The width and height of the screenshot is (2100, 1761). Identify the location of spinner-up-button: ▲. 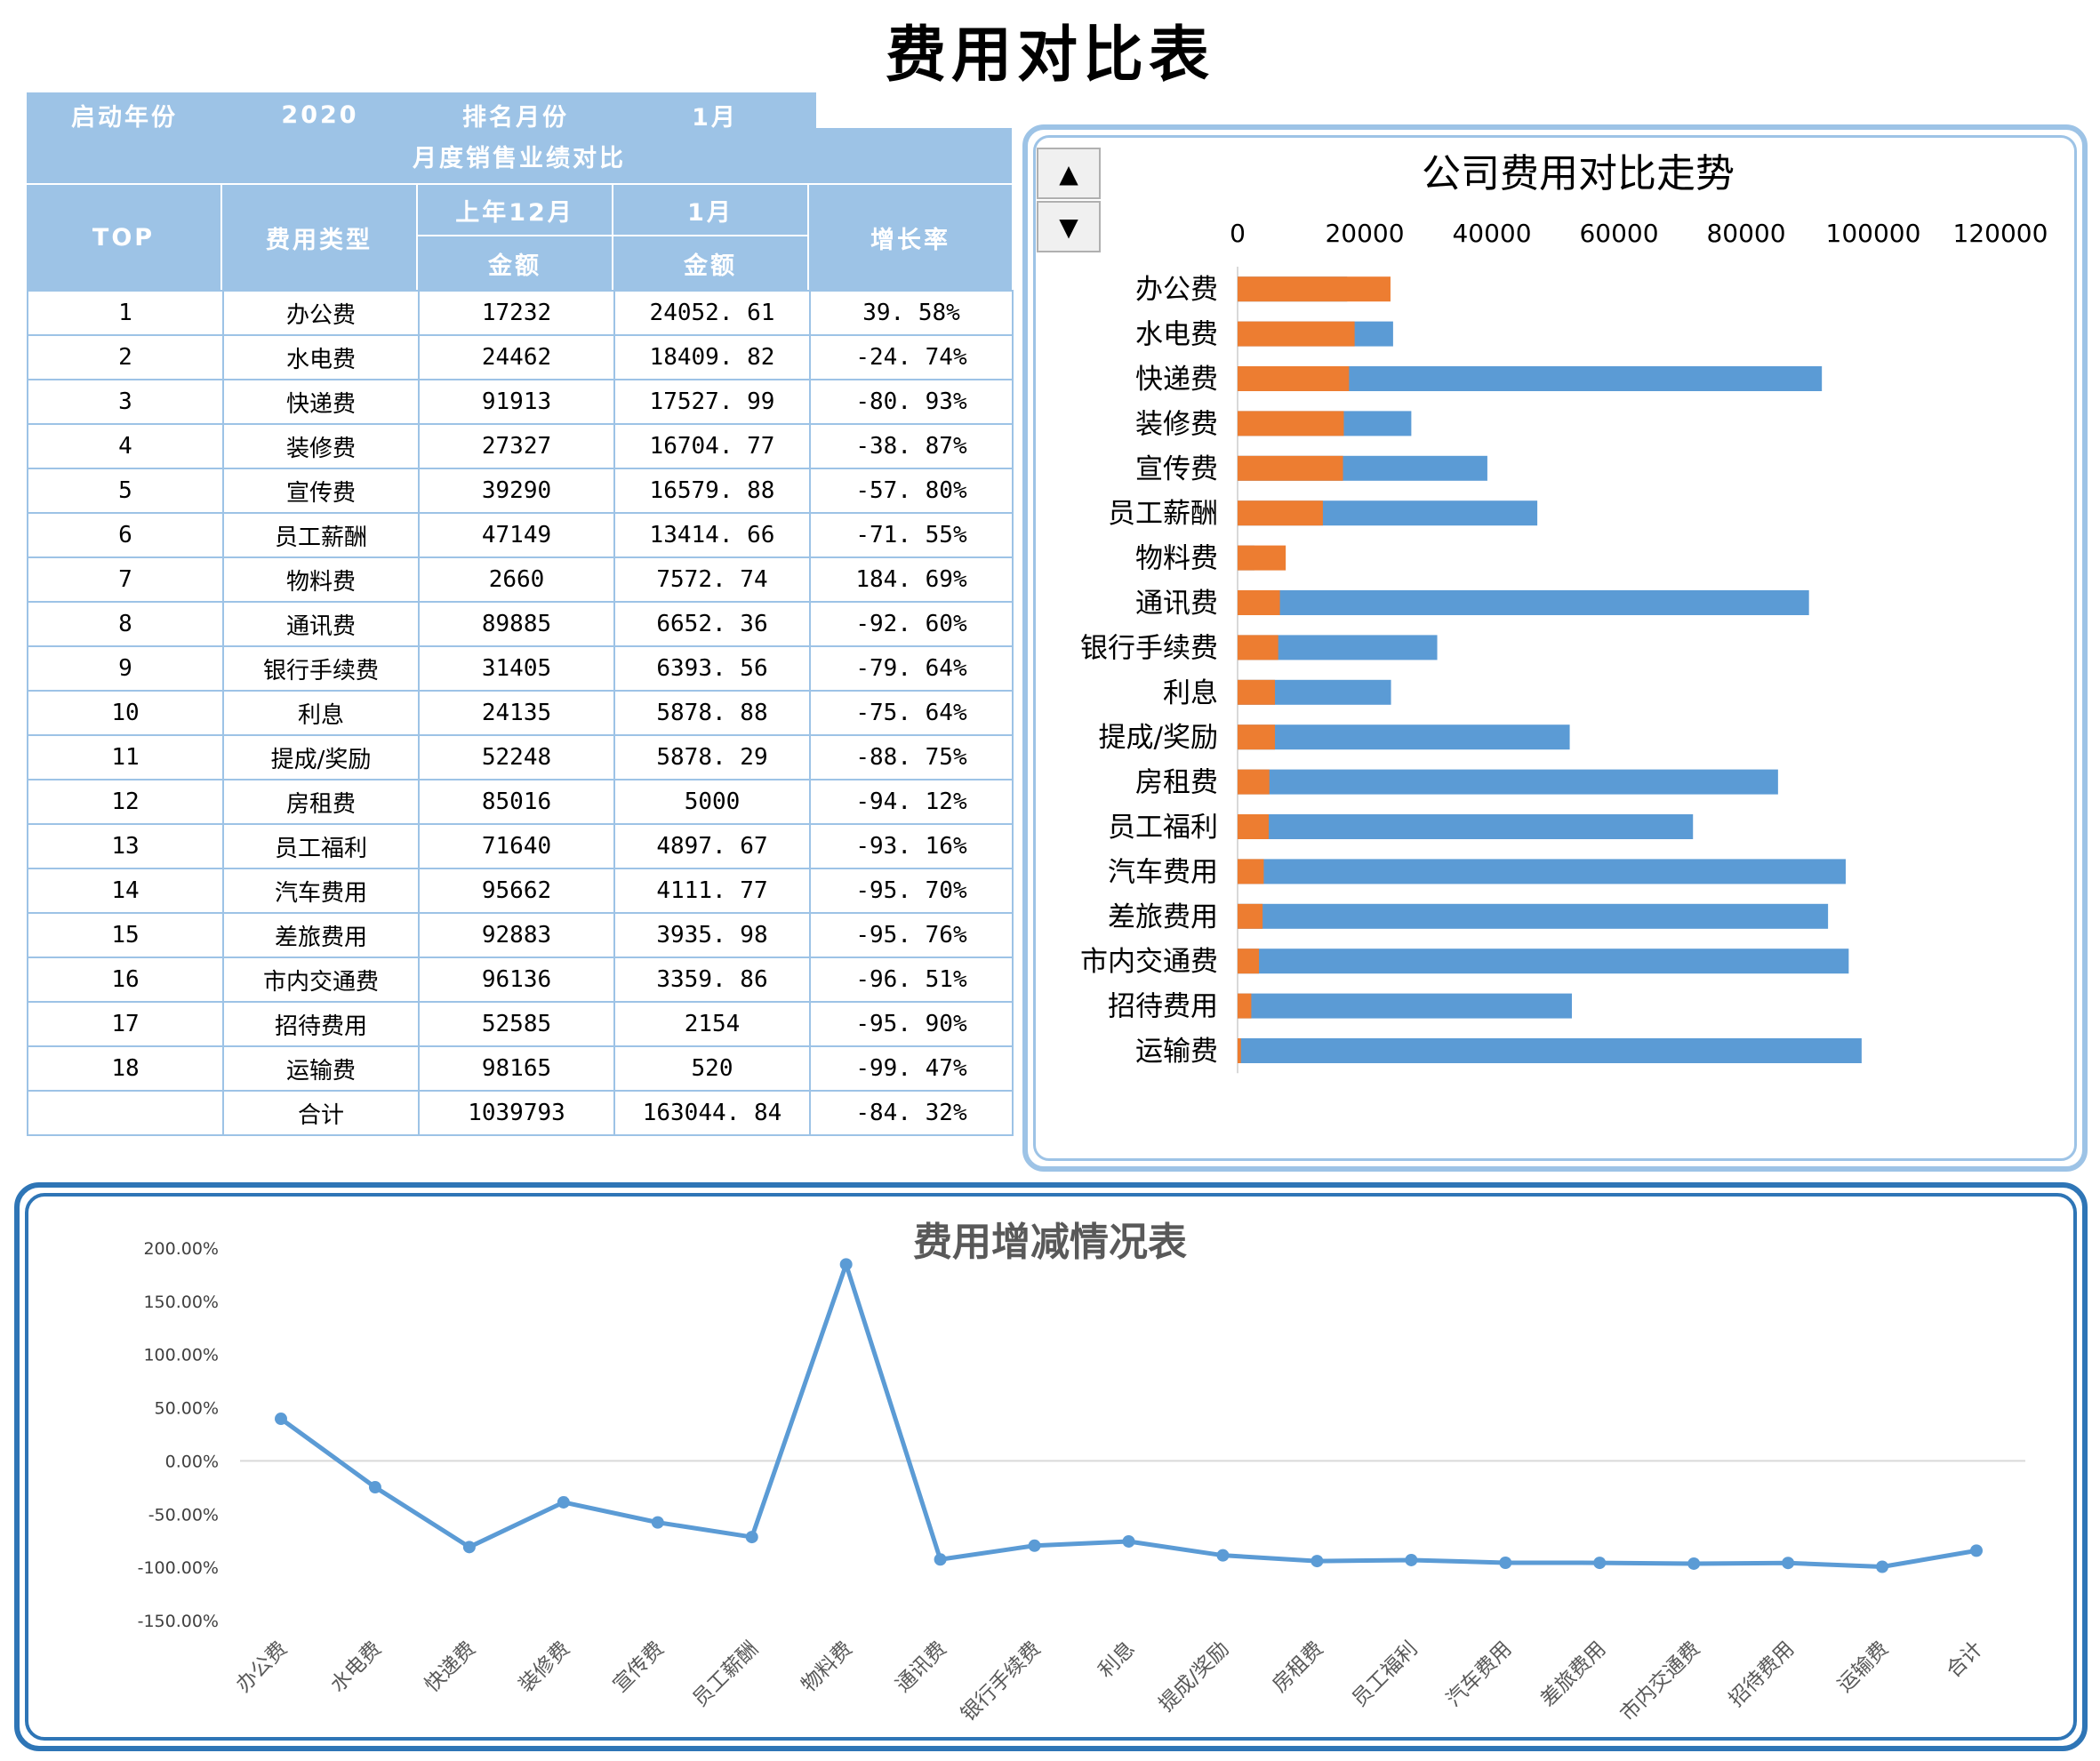
(1069, 173).